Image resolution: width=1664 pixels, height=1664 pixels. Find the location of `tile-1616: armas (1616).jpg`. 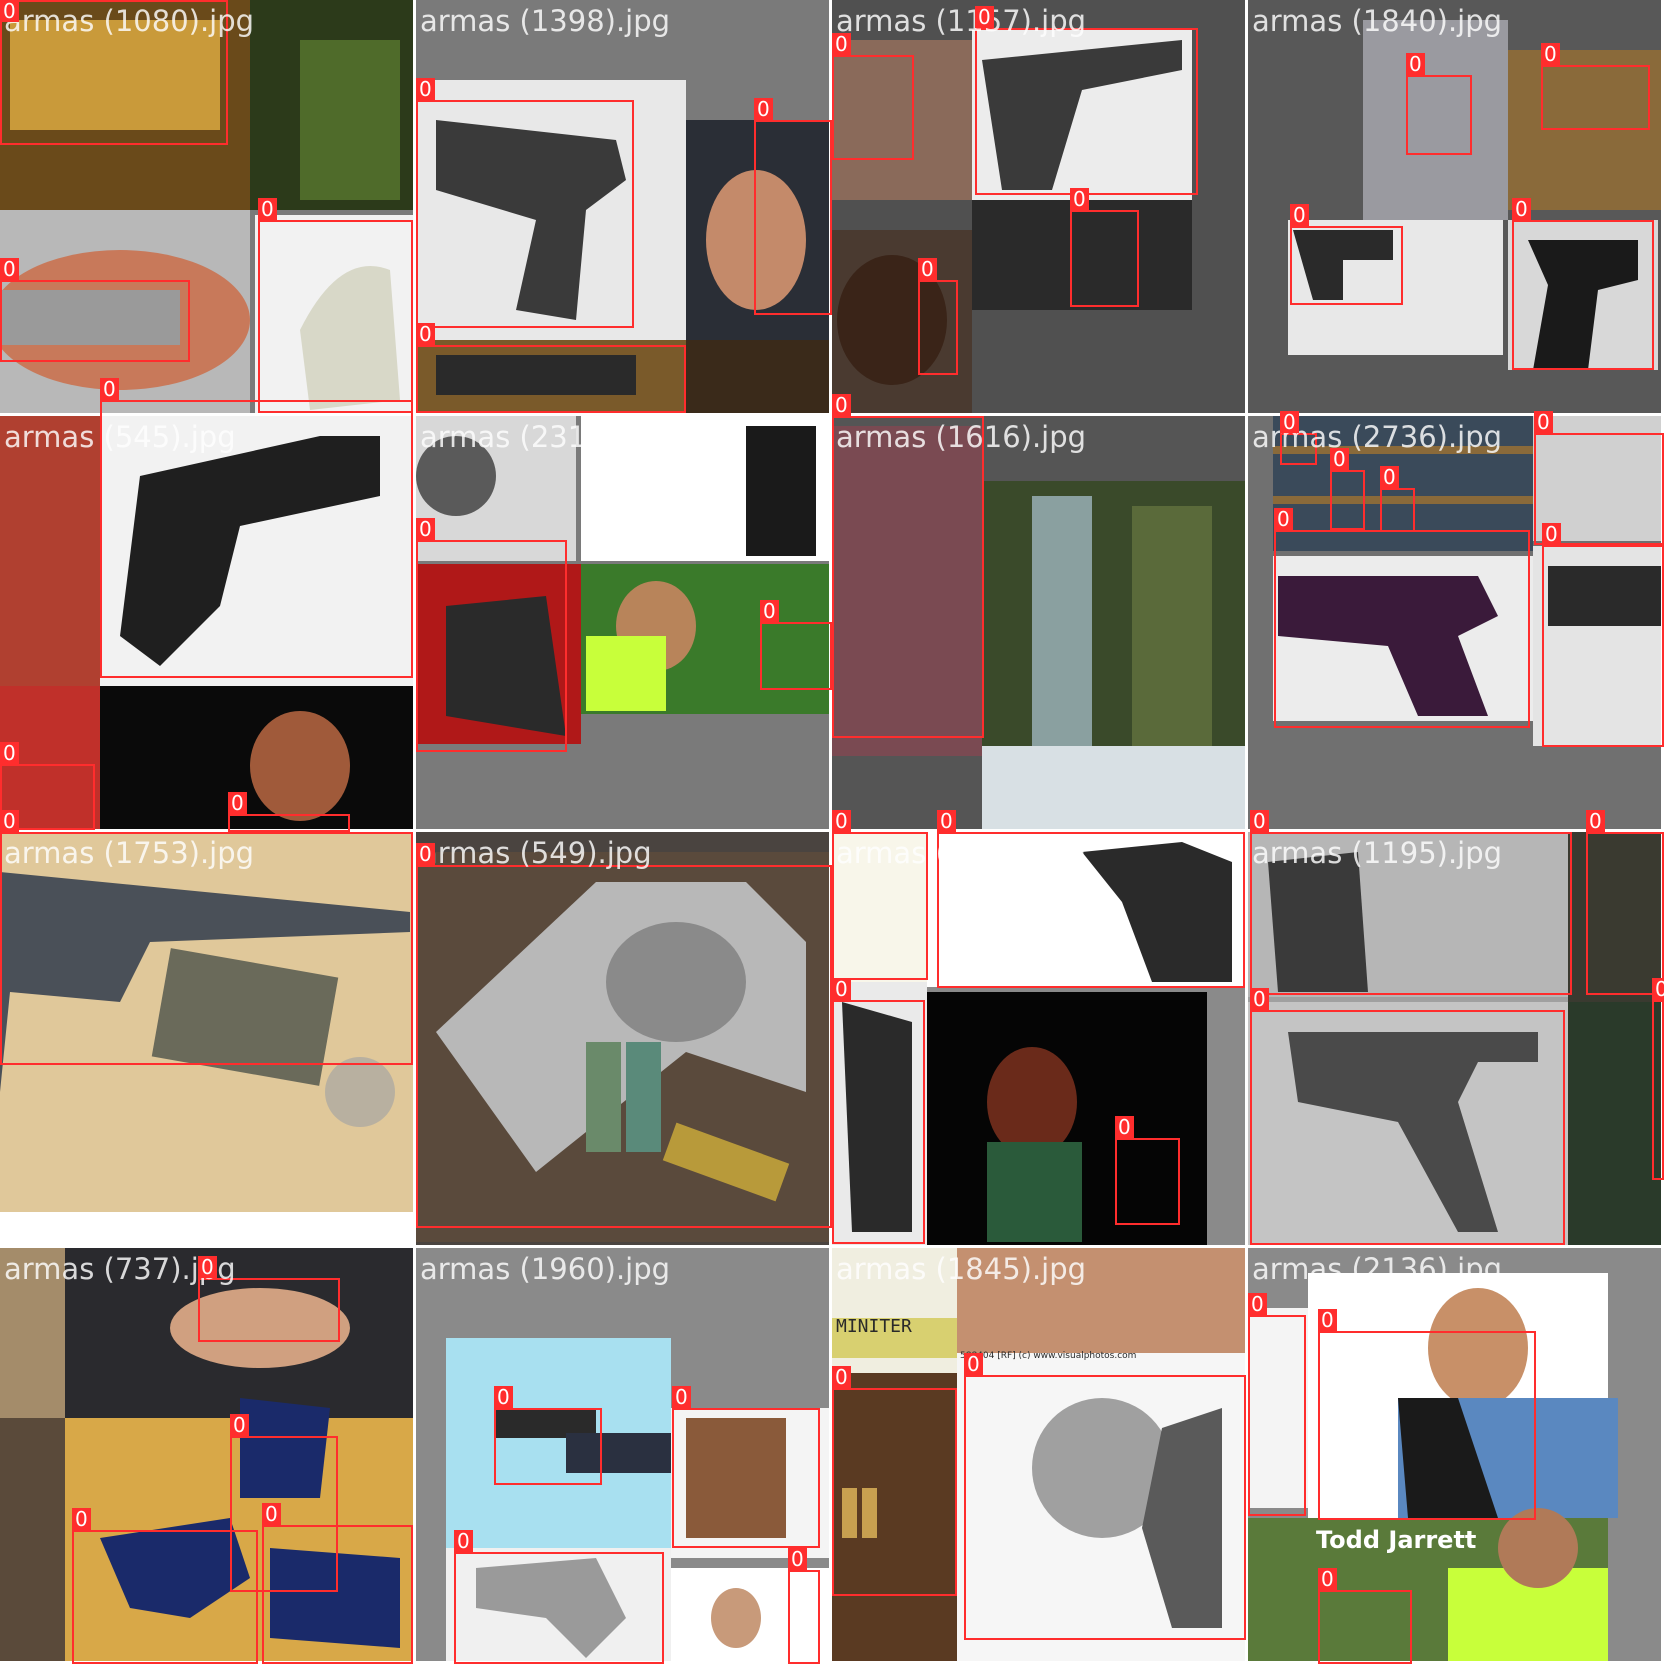

tile-1616: armas (1616).jpg is located at coordinates (1038, 622).